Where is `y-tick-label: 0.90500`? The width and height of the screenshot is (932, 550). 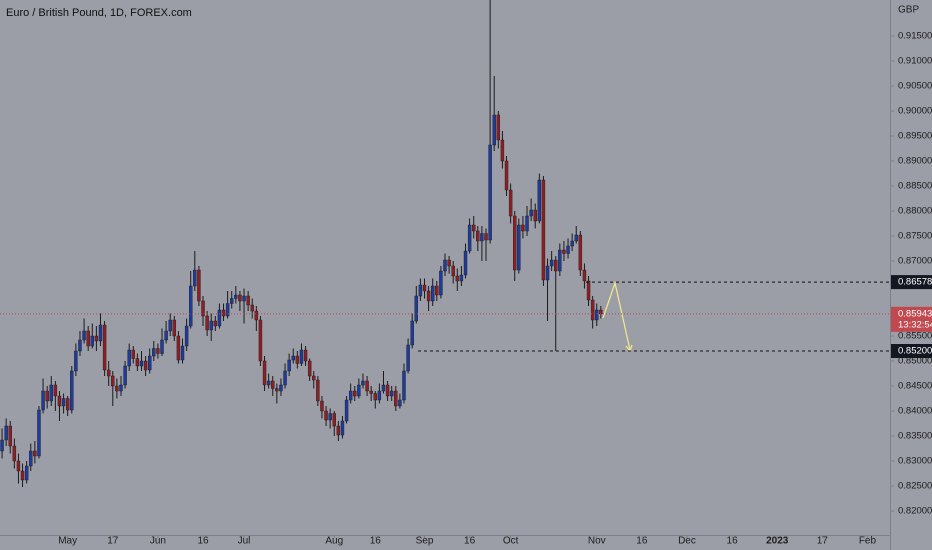
y-tick-label: 0.90500 is located at coordinates (915, 86).